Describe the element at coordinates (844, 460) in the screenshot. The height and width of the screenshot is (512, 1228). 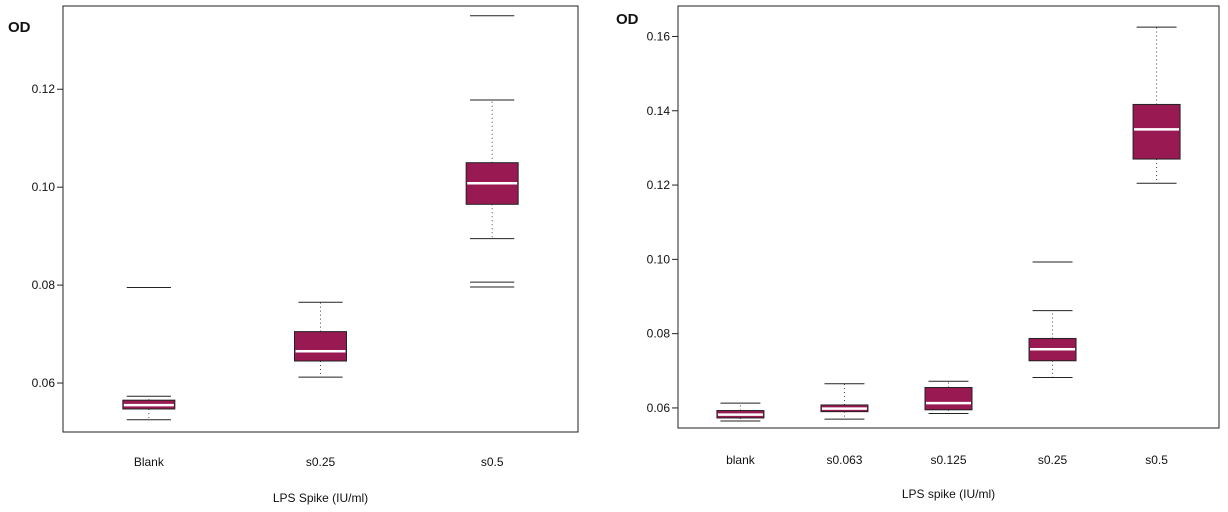
I see `x-category-label: s0.063` at that location.